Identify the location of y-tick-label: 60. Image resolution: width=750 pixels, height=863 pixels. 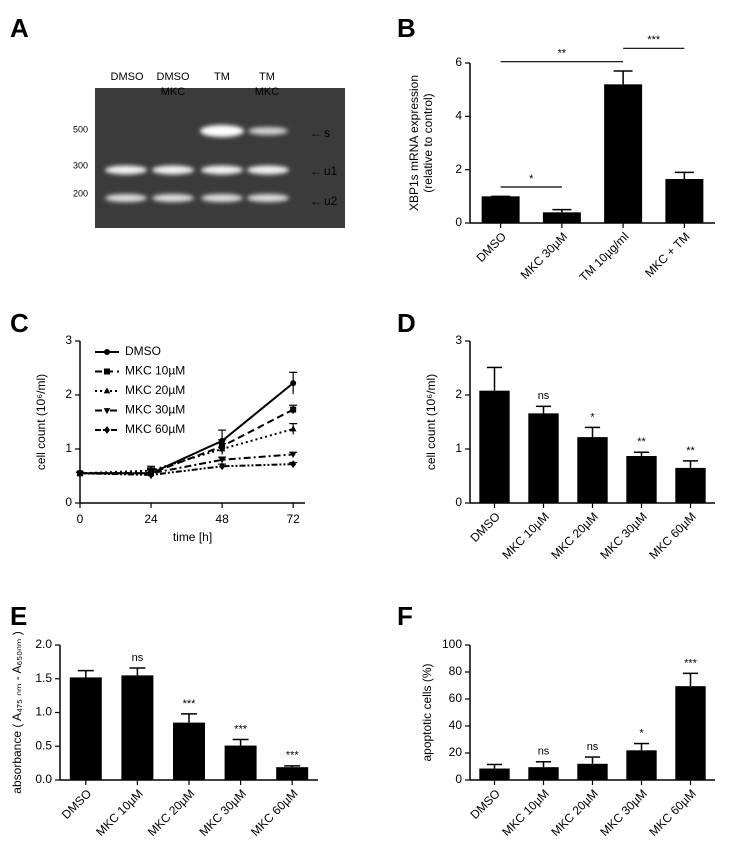
(456, 698).